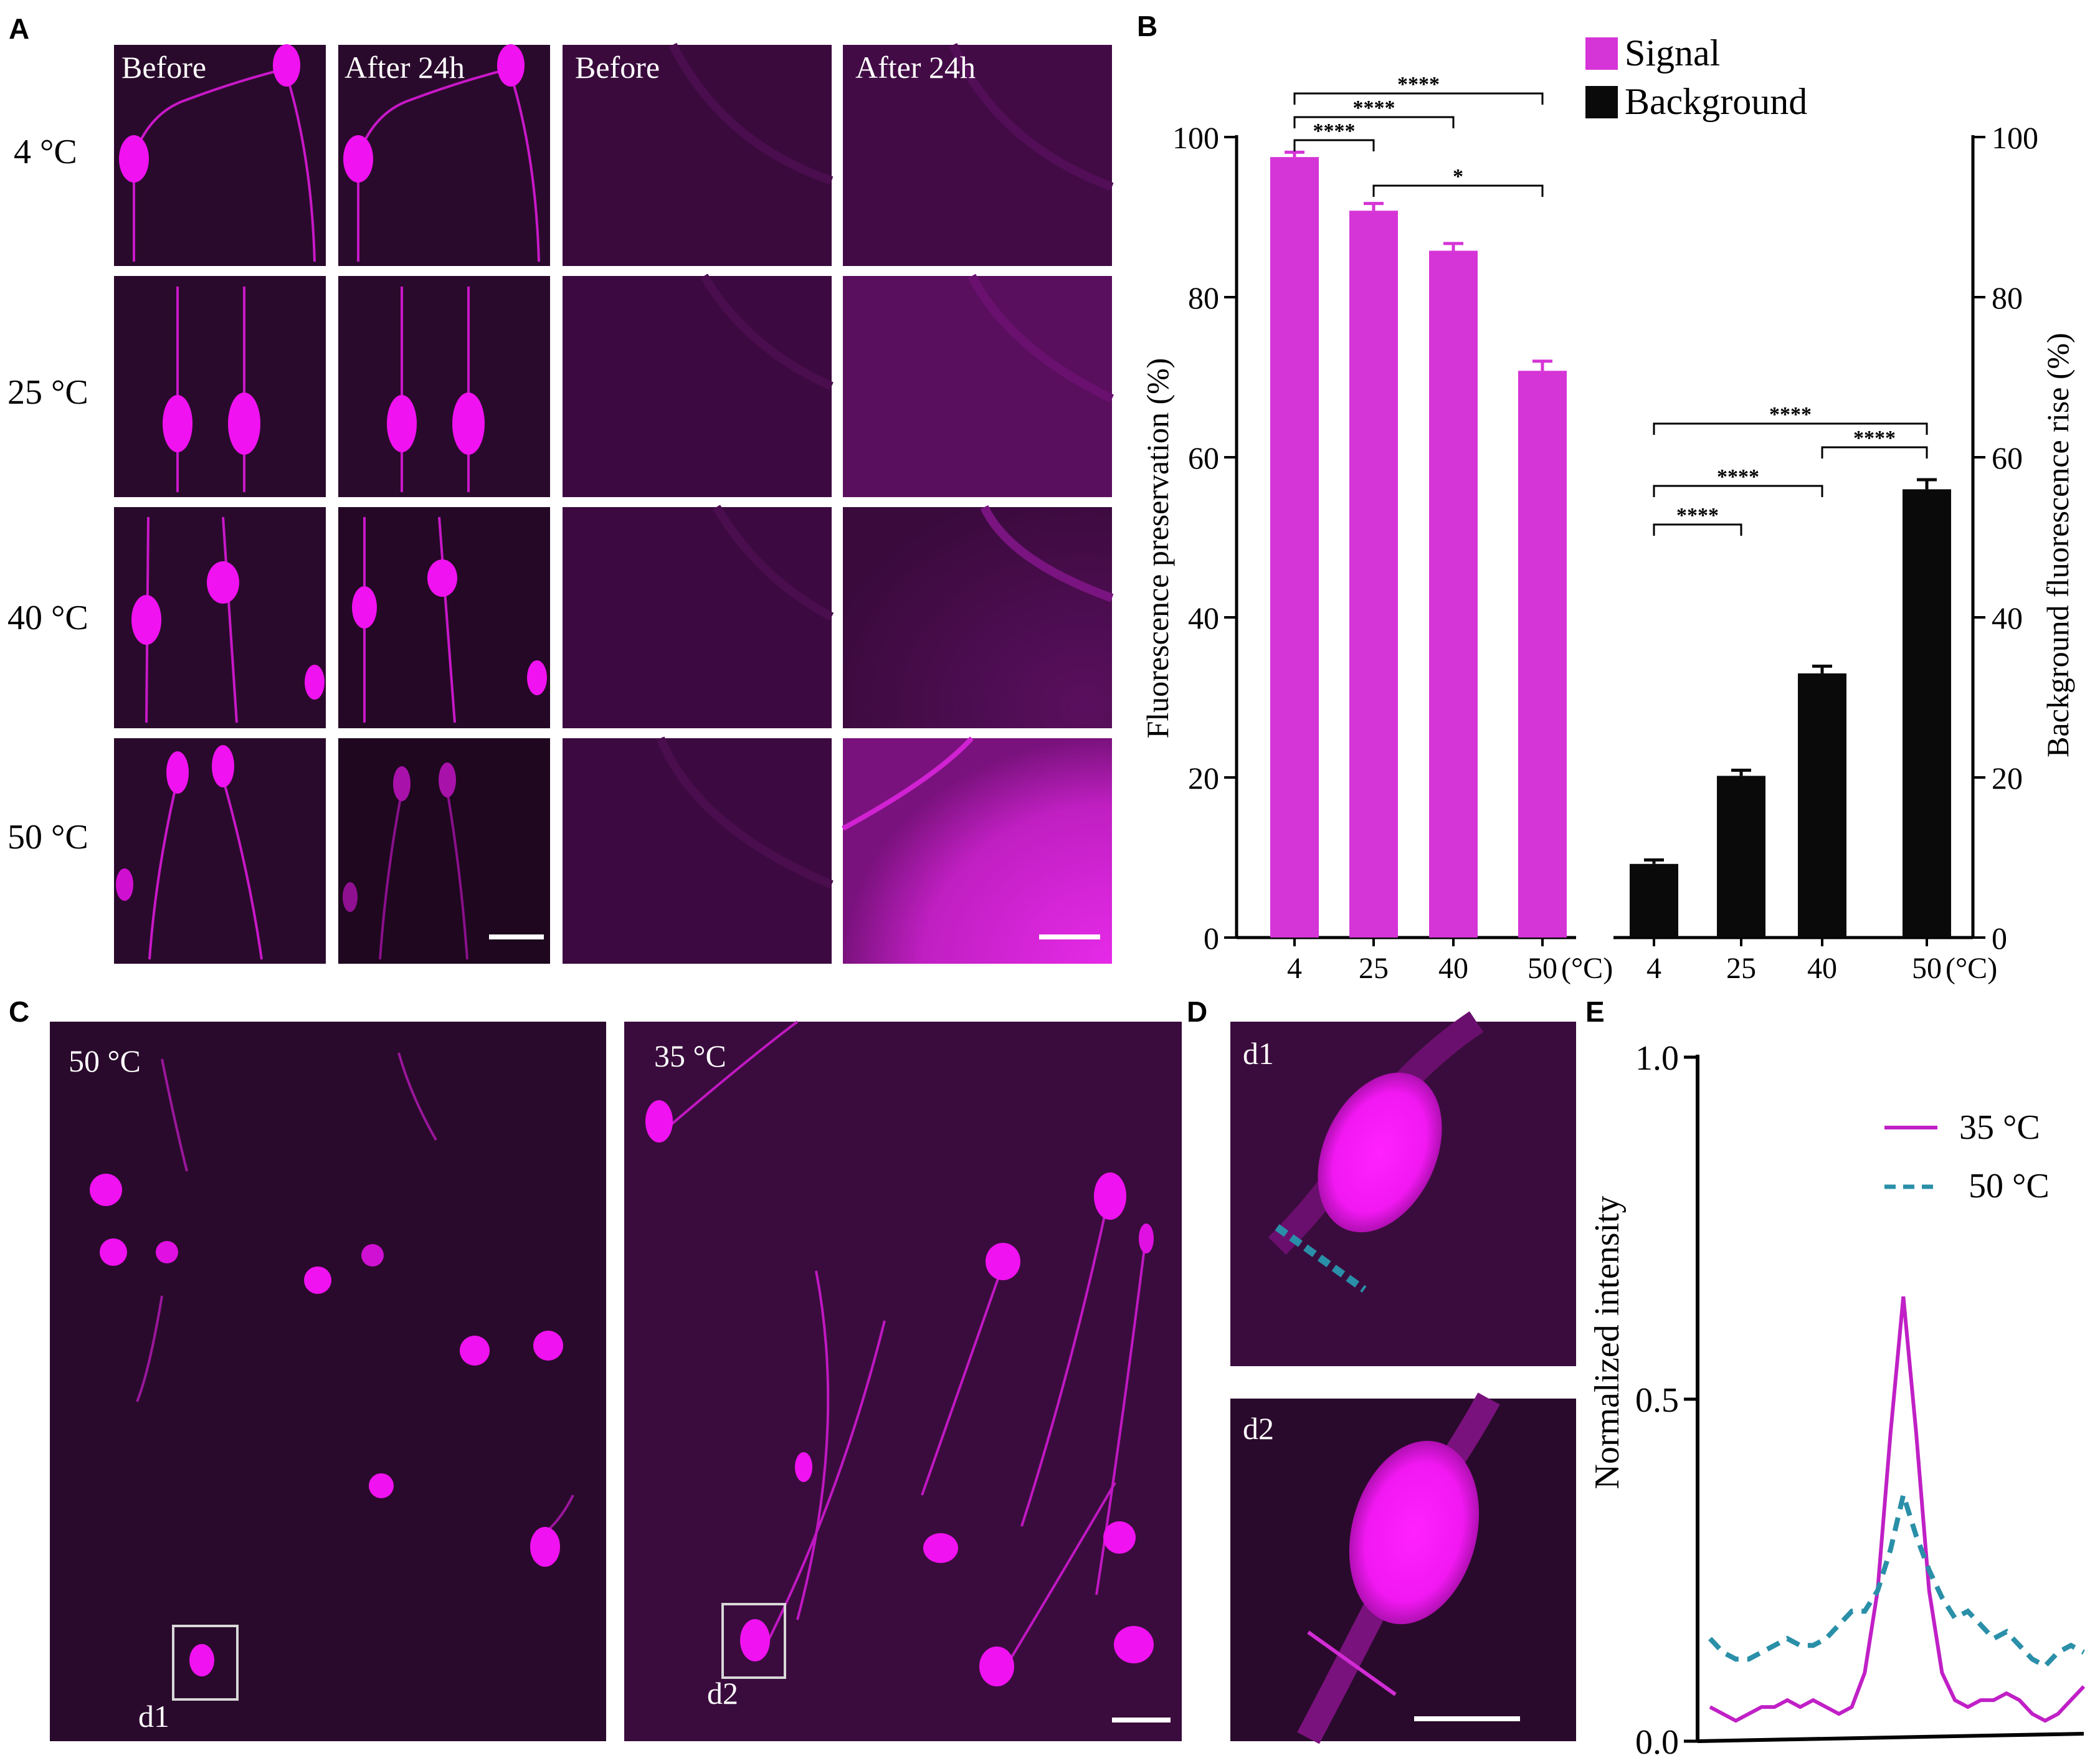  Describe the element at coordinates (1595, 1012) in the screenshot. I see `panel-label-e: E` at that location.